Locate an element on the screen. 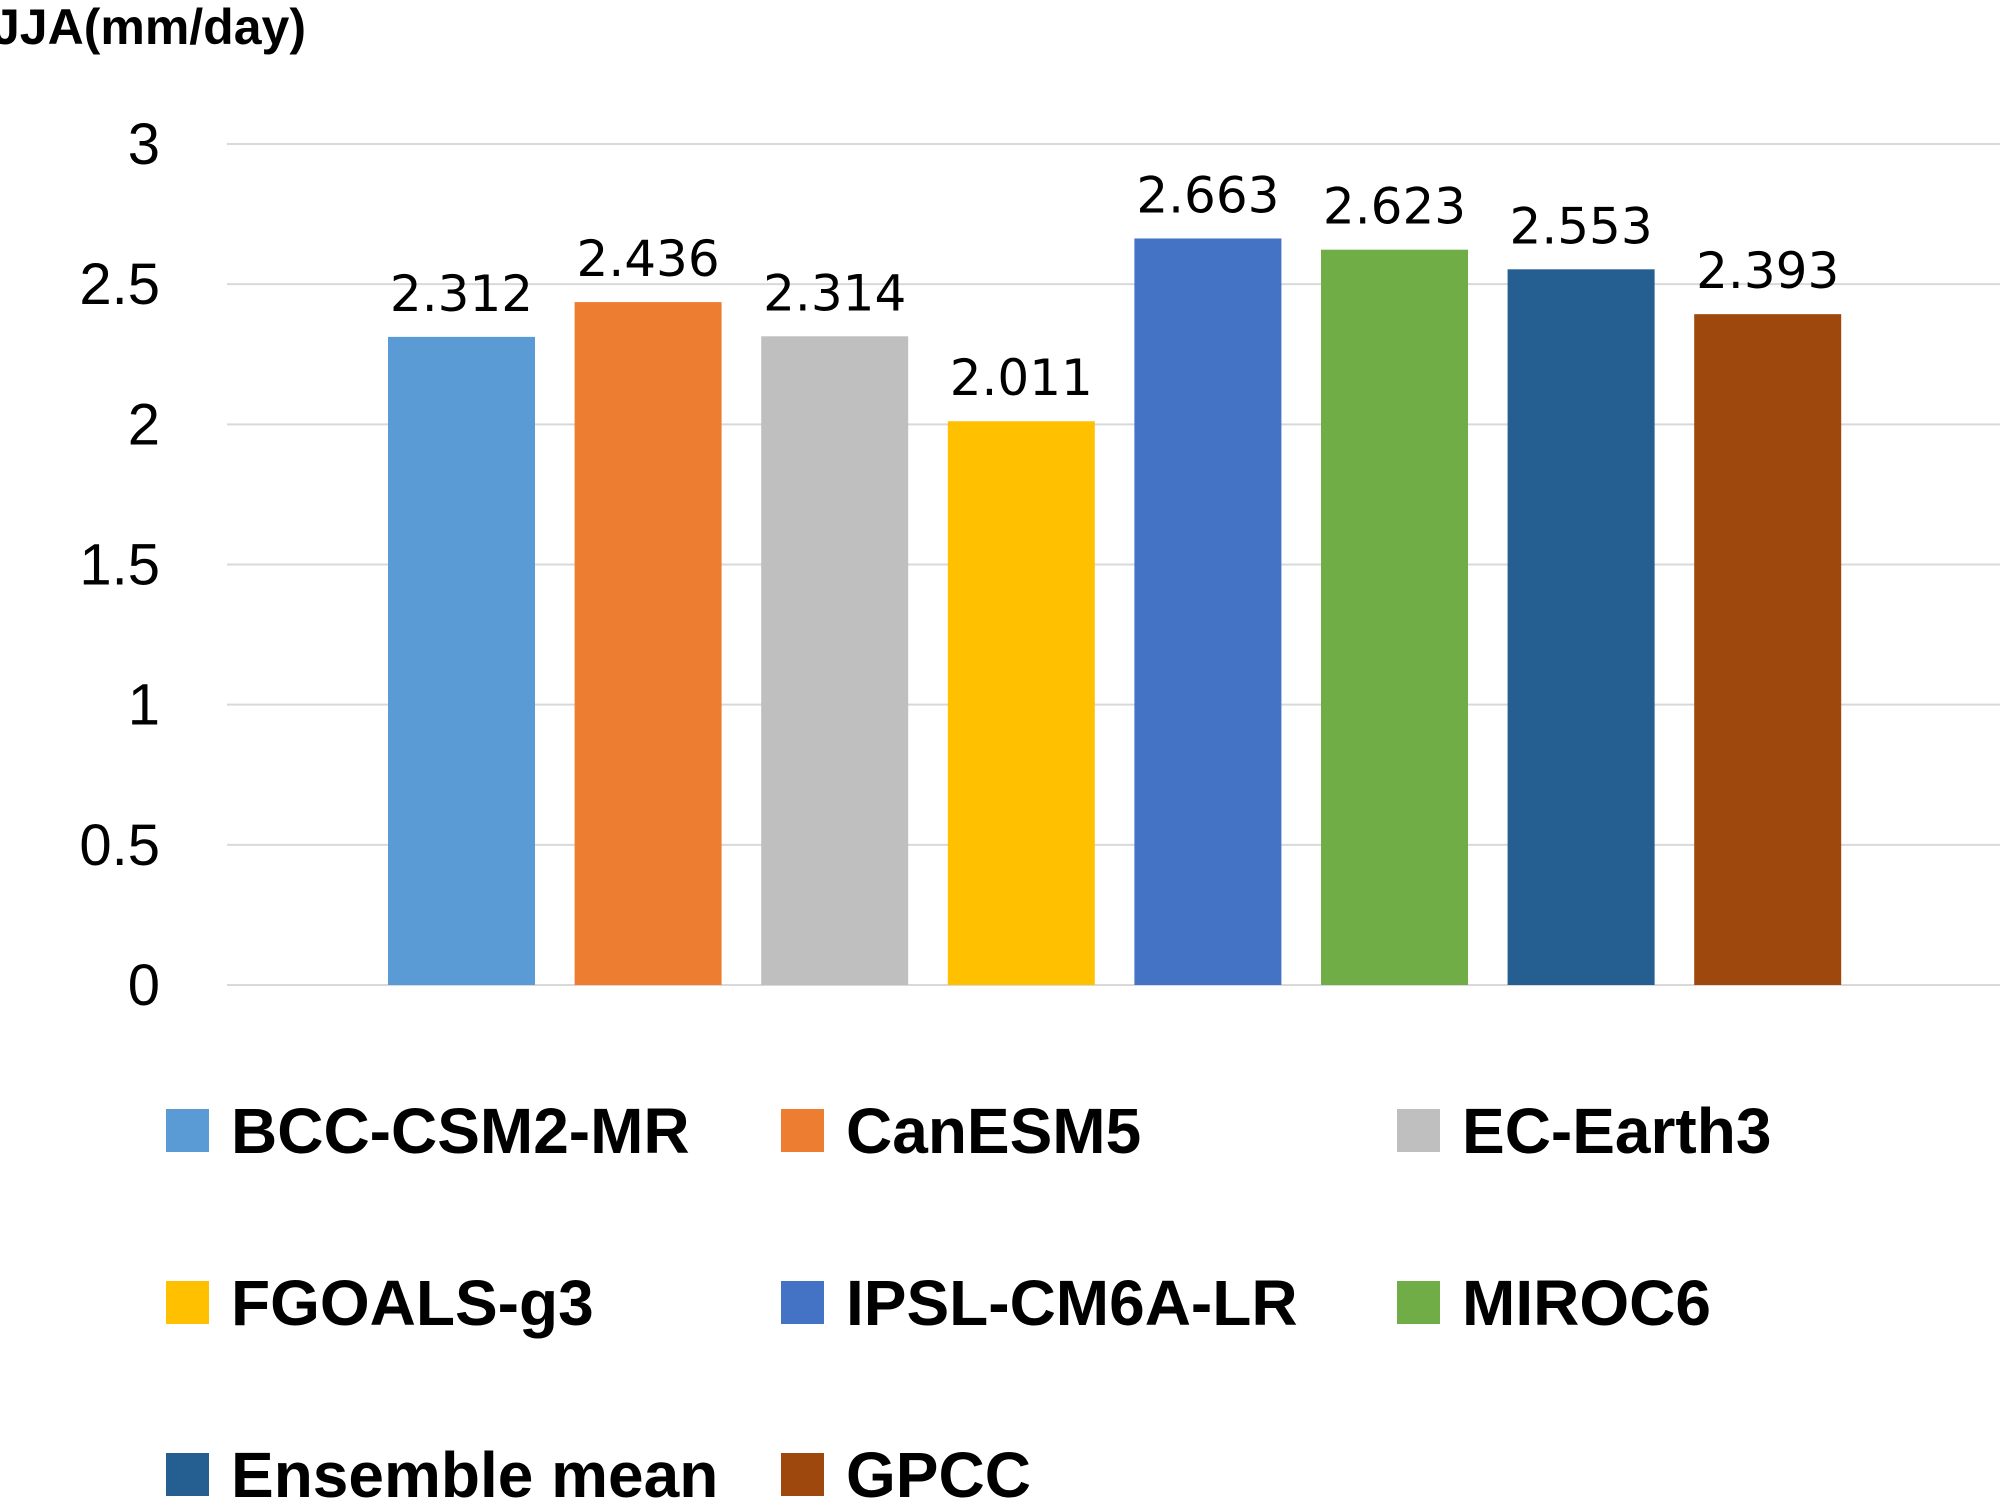 The height and width of the screenshot is (1505, 2000). legend-label: CanESM5 is located at coordinates (993, 1131).